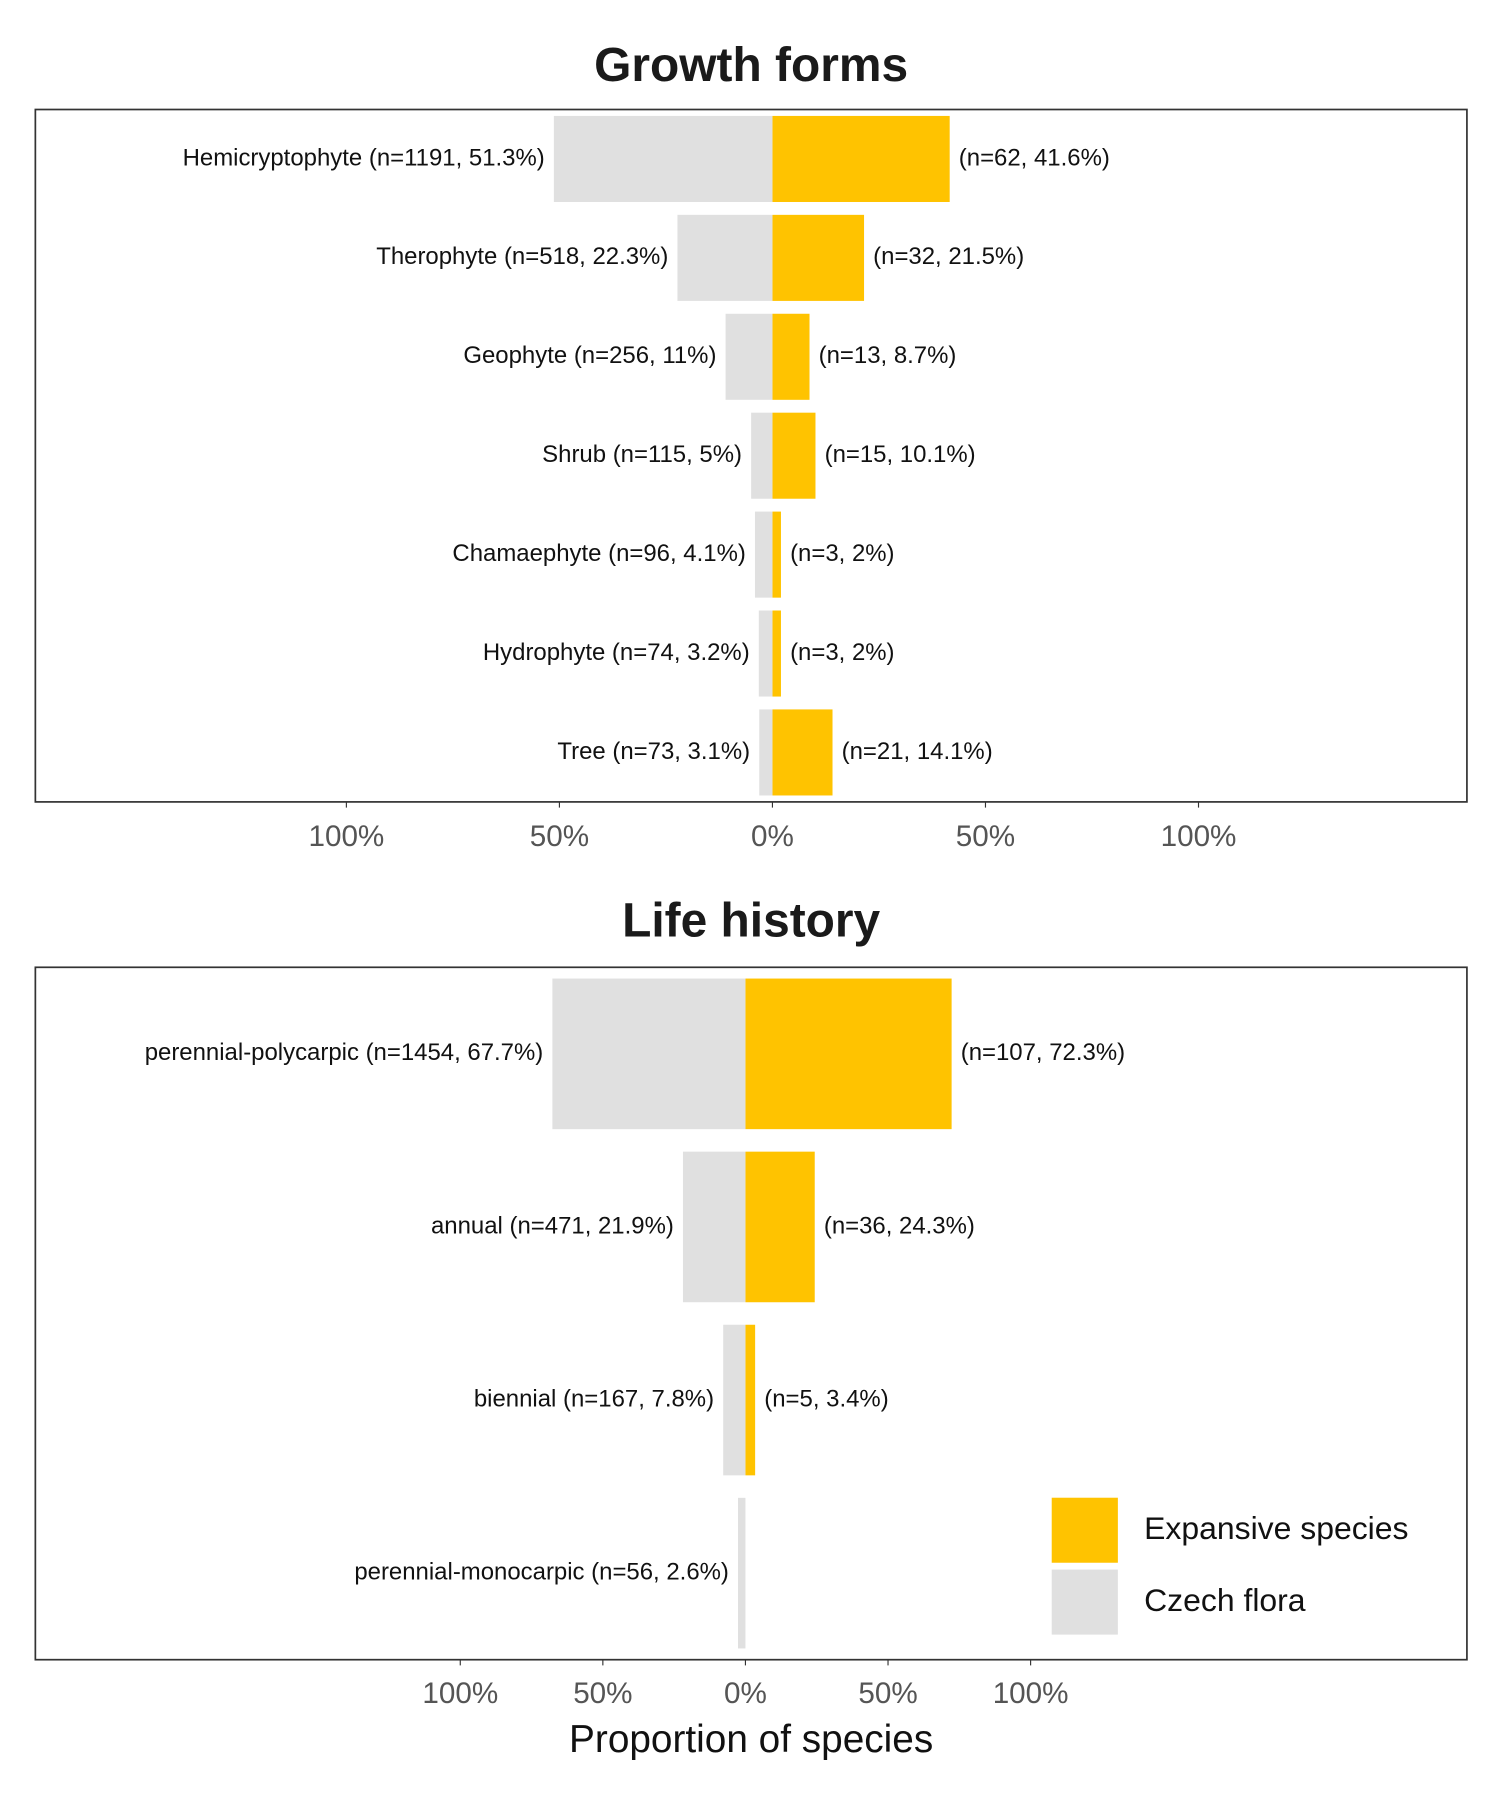  I want to click on legend-label: Czech flora, so click(1225, 1600).